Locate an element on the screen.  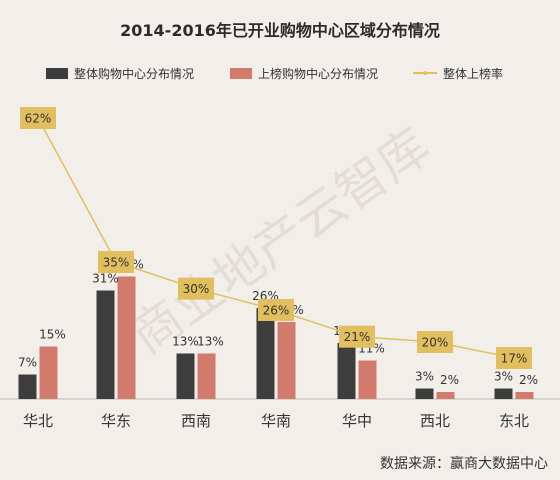
category-label-4: 华中 is located at coordinates (357, 421).